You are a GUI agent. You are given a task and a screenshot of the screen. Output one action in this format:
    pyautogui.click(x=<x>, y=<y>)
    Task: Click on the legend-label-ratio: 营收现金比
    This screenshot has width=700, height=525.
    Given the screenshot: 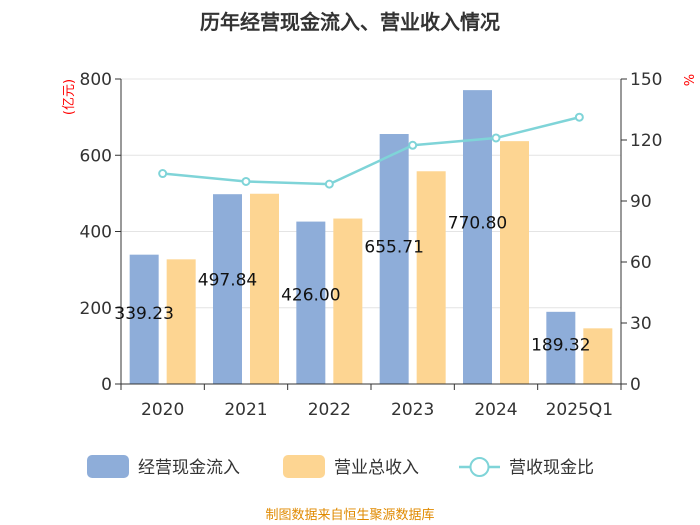 What is the action you would take?
    pyautogui.click(x=551, y=468)
    